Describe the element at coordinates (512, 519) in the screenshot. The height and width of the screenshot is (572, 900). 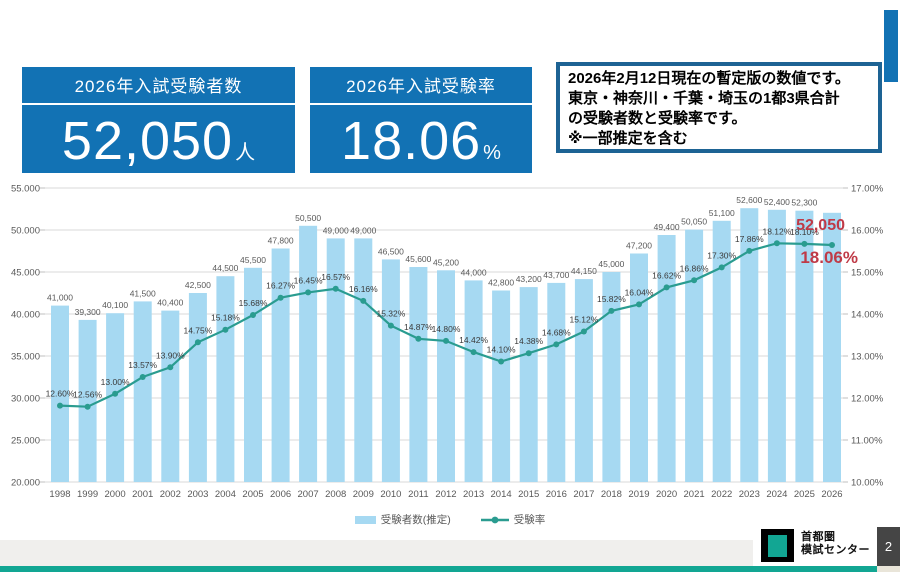
I see `legend-item-line: 受験率` at that location.